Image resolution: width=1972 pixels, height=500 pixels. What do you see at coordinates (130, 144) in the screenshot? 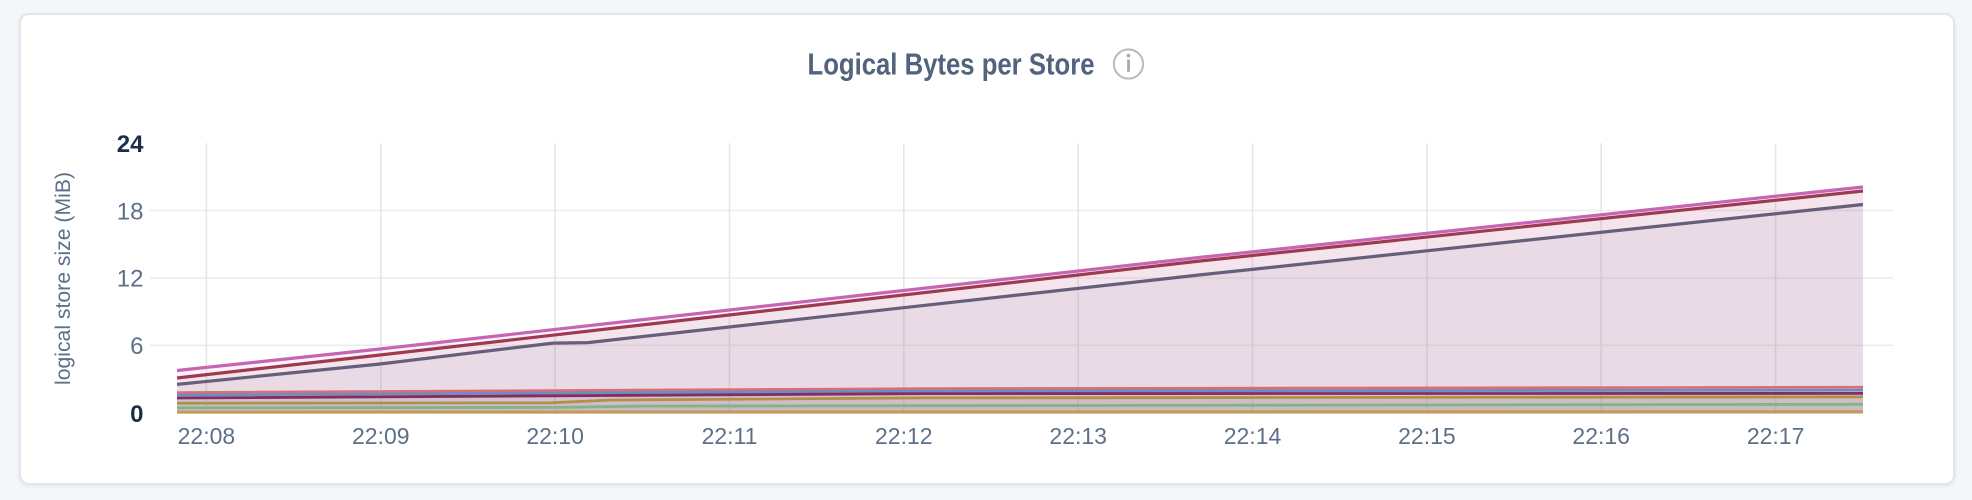
I see `svg-text: 24` at bounding box center [130, 144].